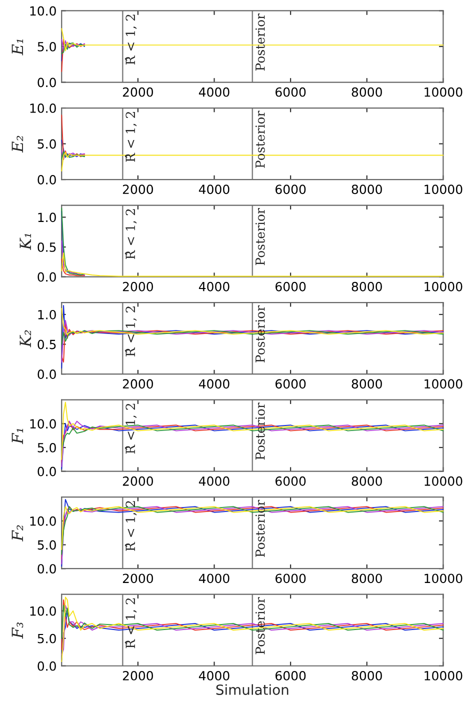  I want to click on x-axis-title: Simulation, so click(252, 689).